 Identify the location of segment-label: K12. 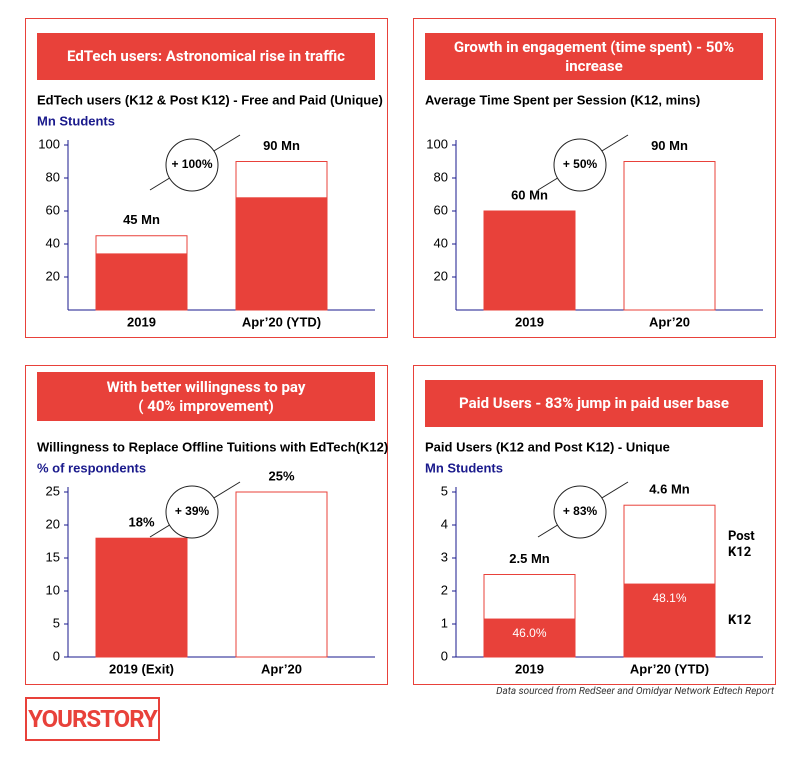
(740, 620).